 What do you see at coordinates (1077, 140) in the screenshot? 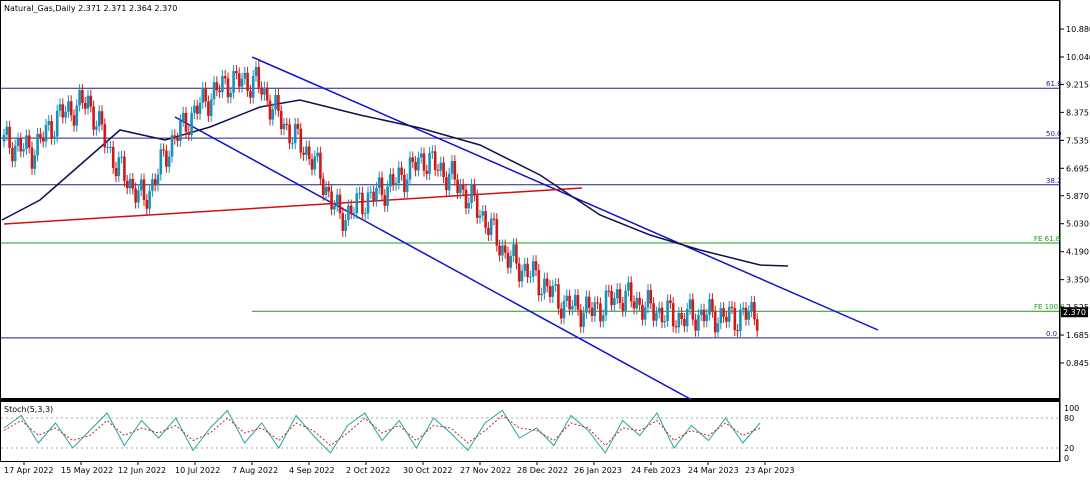
I see `price-tick-label: 7.535` at bounding box center [1077, 140].